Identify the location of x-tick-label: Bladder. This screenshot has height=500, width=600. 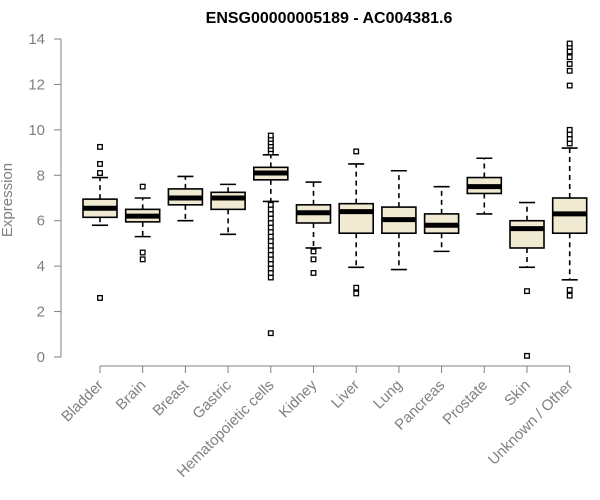
(82, 401).